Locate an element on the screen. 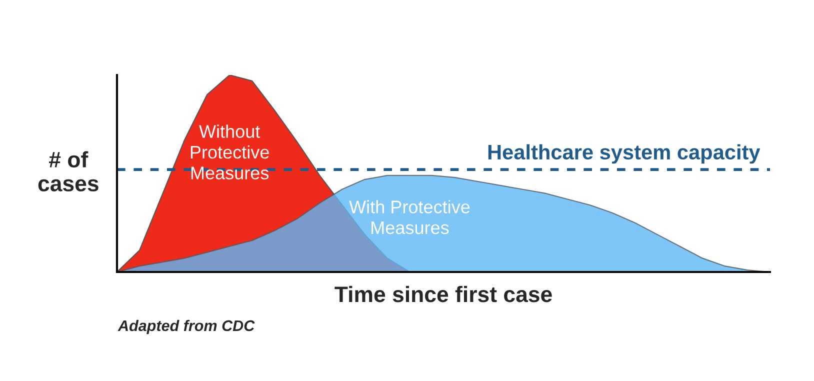 This screenshot has width=814, height=381. series-label: Without Protective Measures is located at coordinates (229, 152).